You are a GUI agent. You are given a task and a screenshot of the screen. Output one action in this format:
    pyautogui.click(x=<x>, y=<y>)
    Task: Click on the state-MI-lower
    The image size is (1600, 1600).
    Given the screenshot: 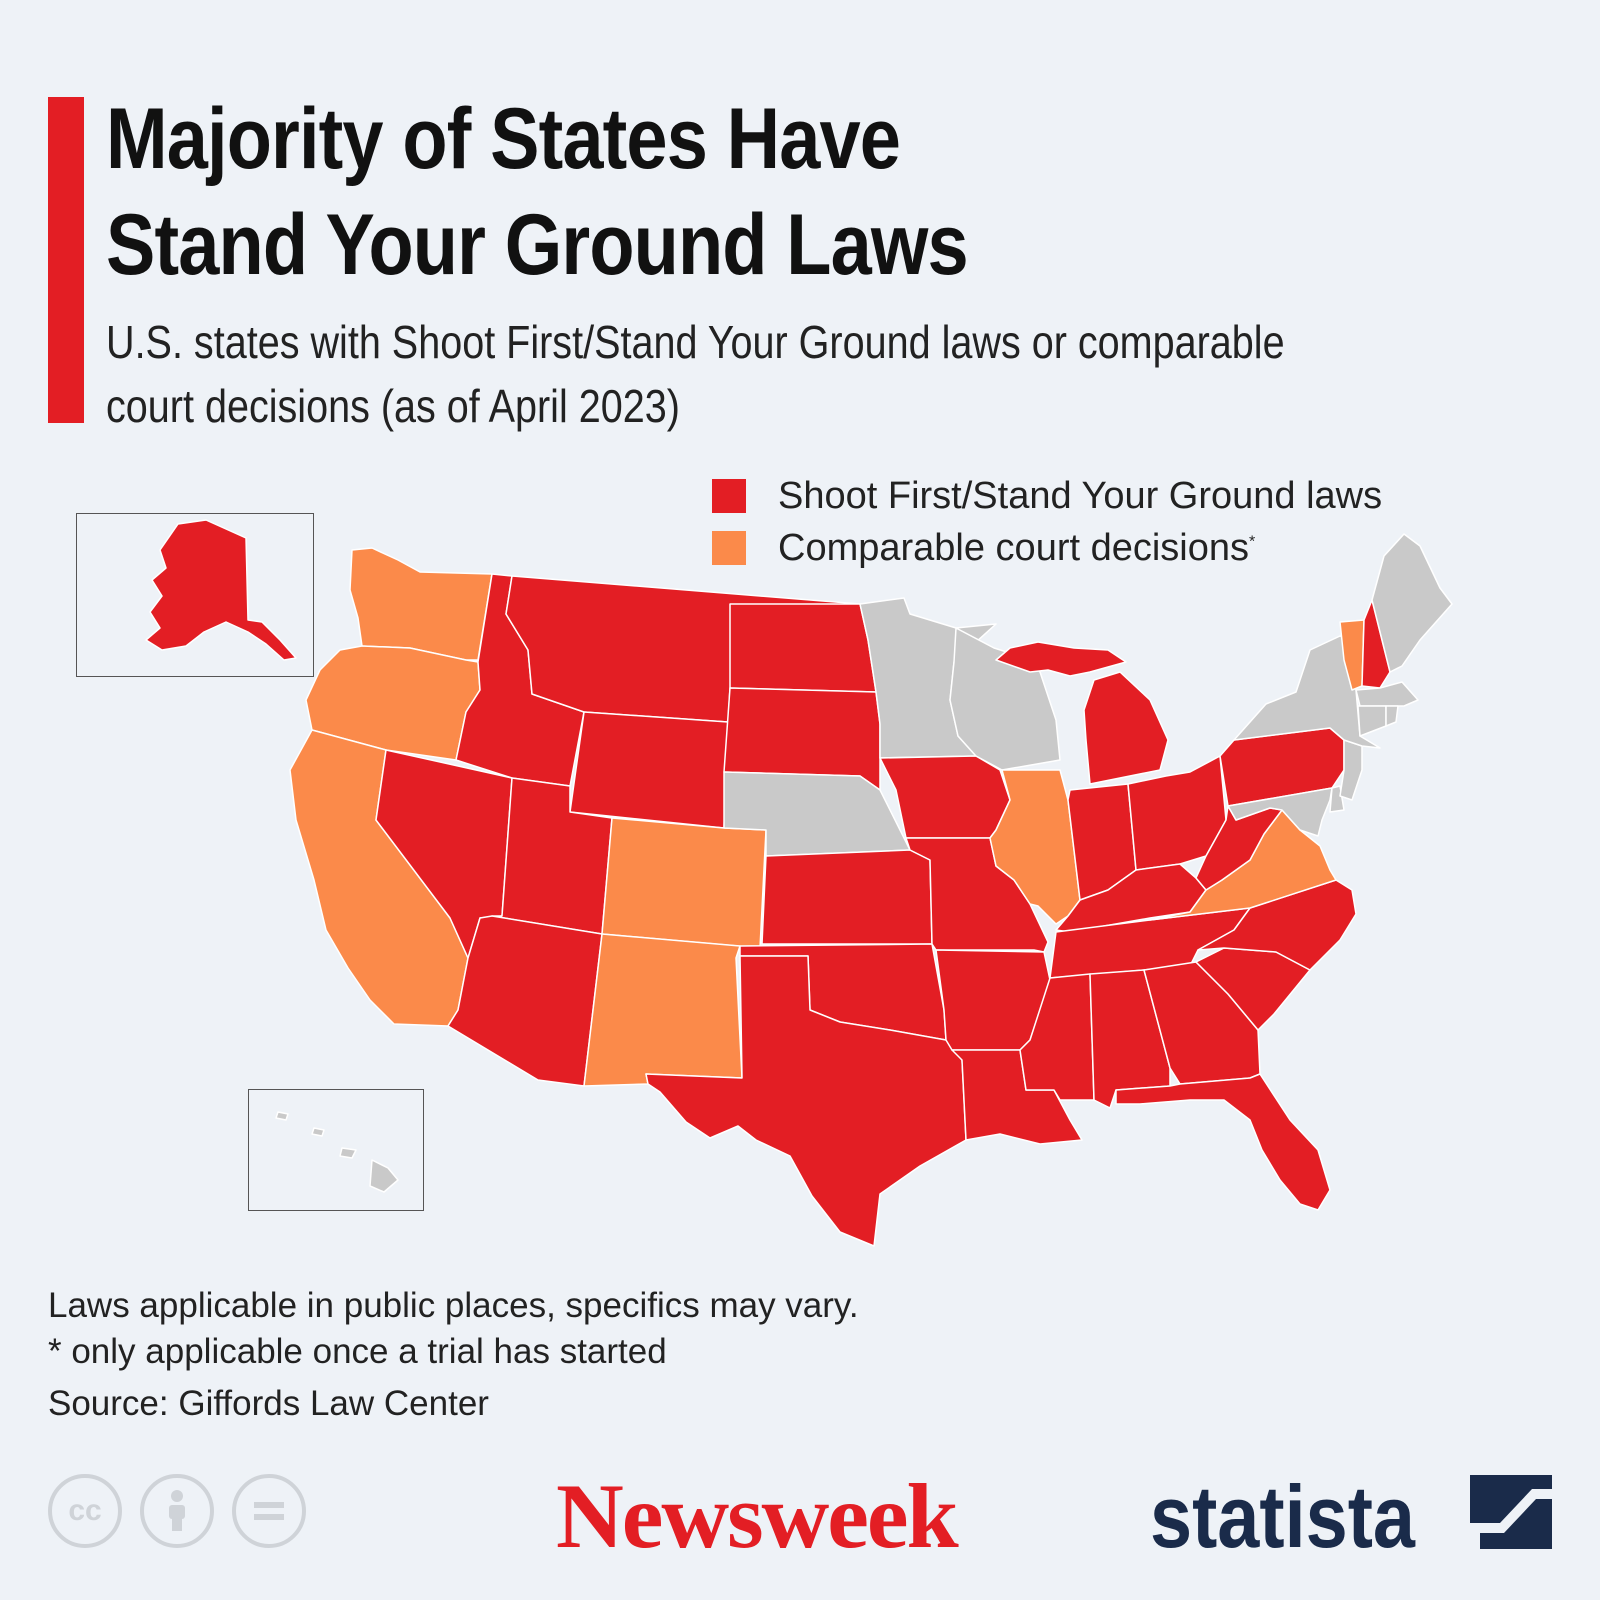 What is the action you would take?
    pyautogui.click(x=1126, y=728)
    